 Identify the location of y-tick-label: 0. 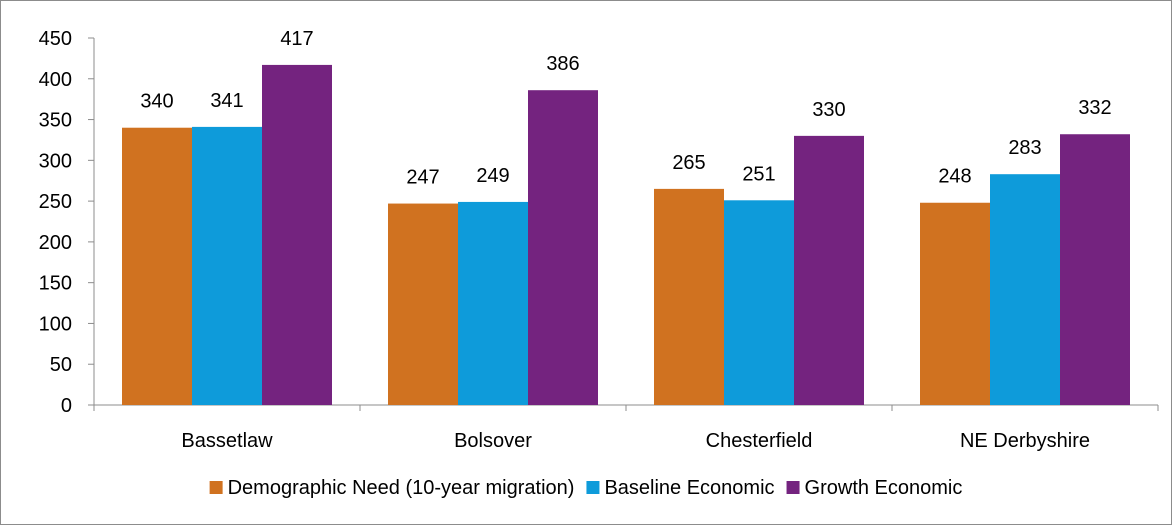
(66, 406).